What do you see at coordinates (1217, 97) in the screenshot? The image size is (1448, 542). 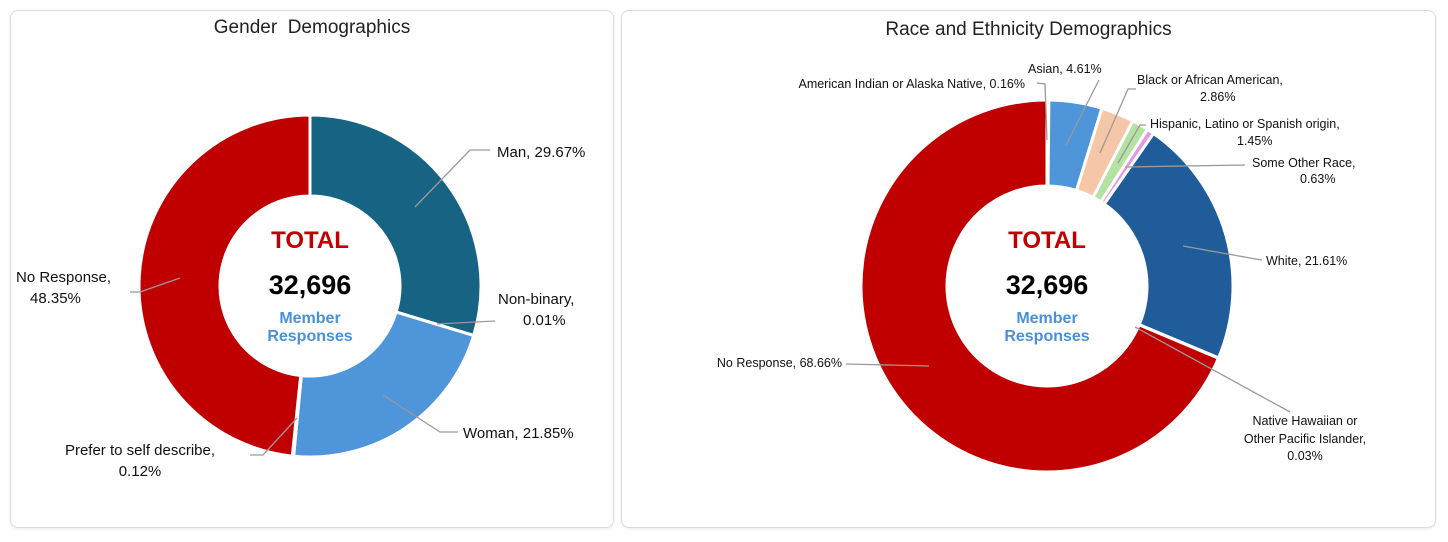 I see `slice-label: 2.86%` at bounding box center [1217, 97].